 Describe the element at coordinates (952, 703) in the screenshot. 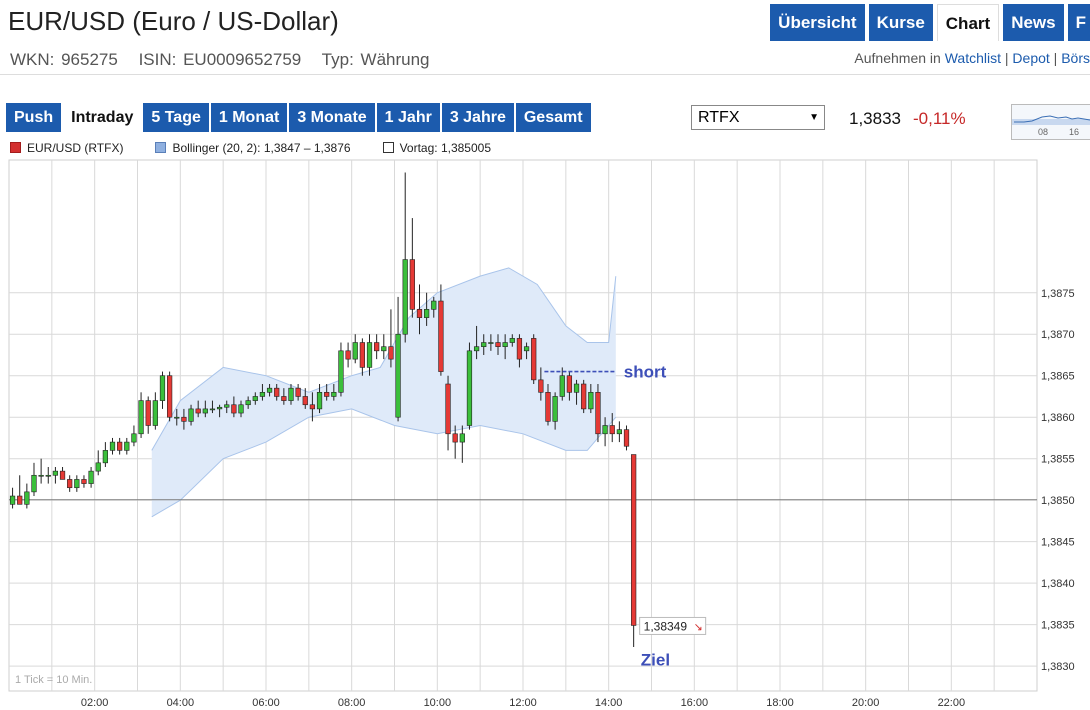

I see `x-tick-label: 22:00` at that location.